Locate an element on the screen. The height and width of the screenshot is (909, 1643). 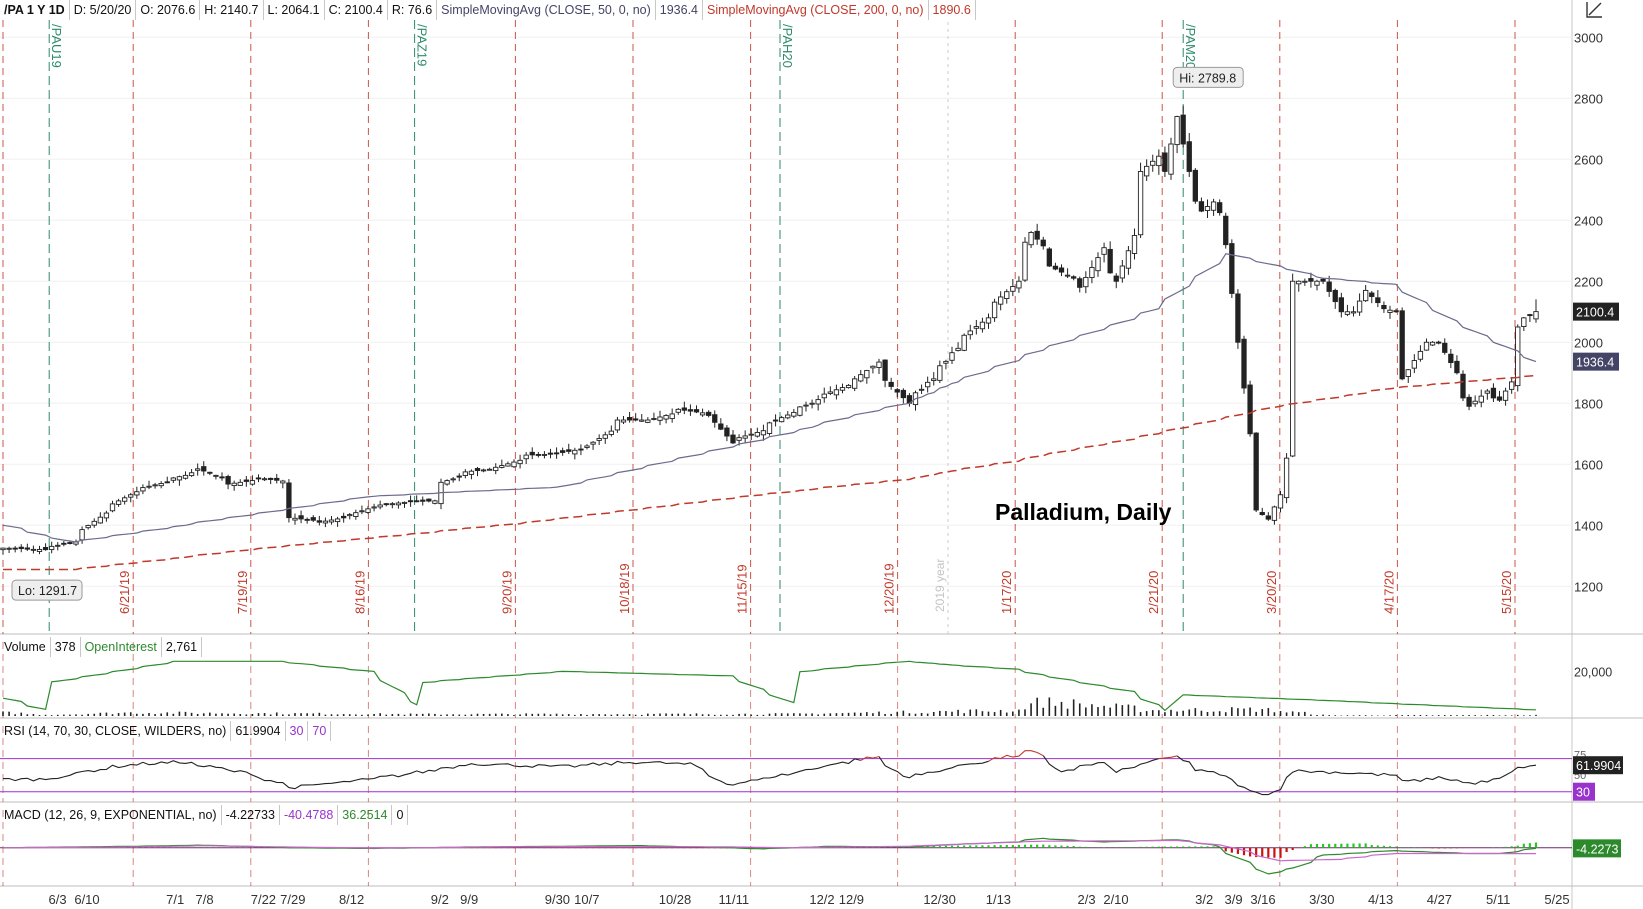
expiry-contract-label: /PAU19 is located at coordinates (56, 46).